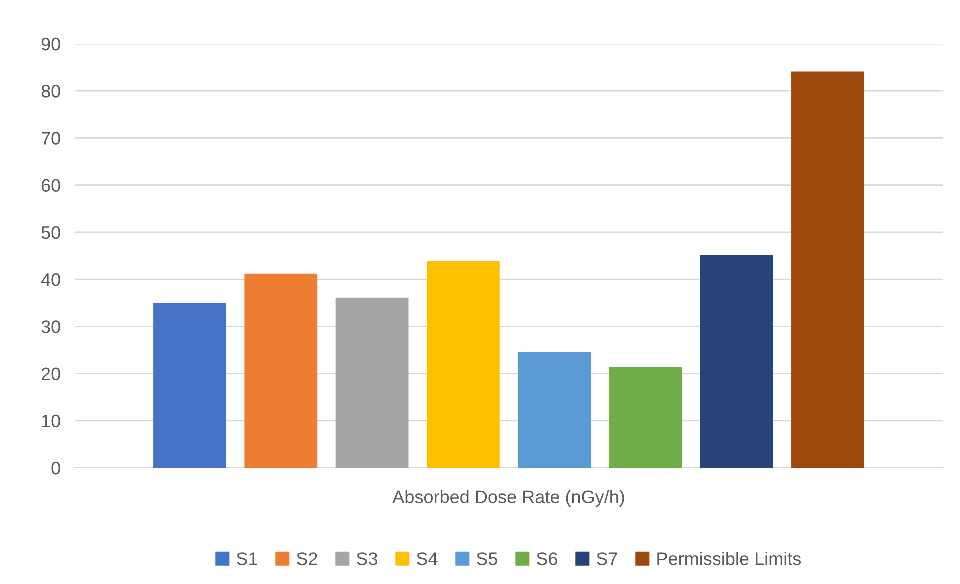 The height and width of the screenshot is (584, 960). Describe the element at coordinates (547, 559) in the screenshot. I see `legend-label: S6` at that location.